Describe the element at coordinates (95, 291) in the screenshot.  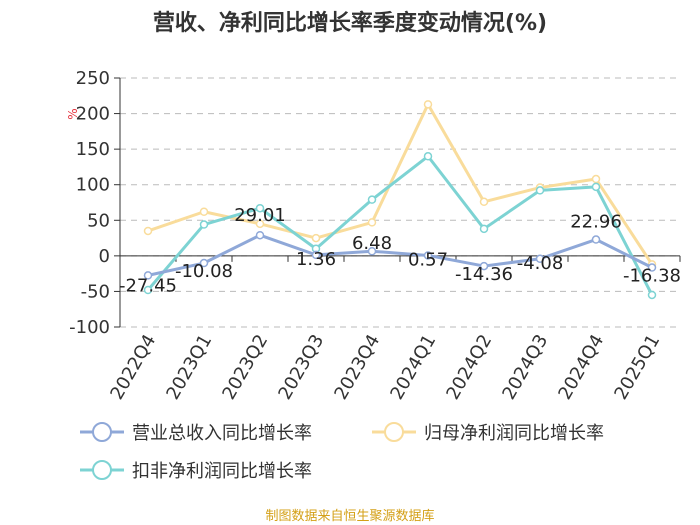
I see `y-tick-label: -50` at that location.